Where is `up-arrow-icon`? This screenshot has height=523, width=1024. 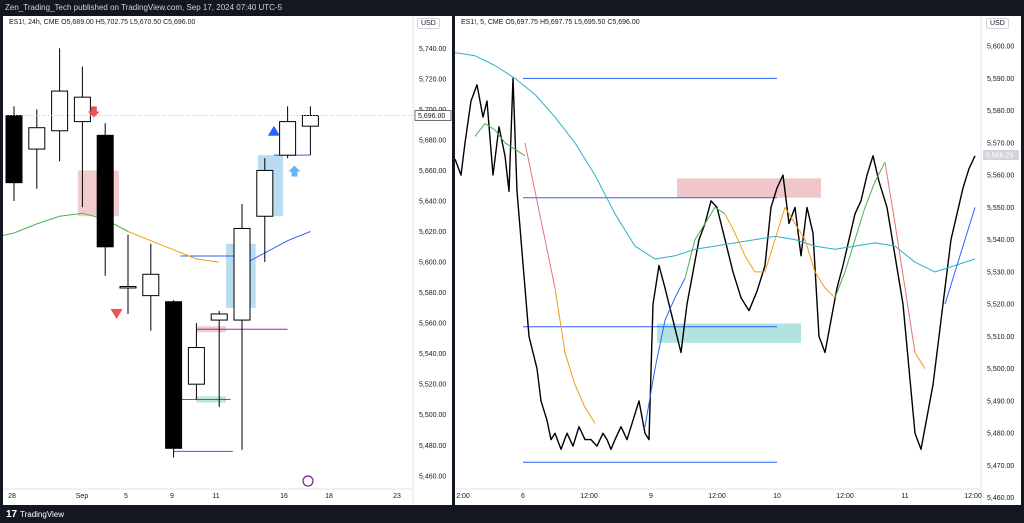
up-arrow-icon is located at coordinates (294, 171).